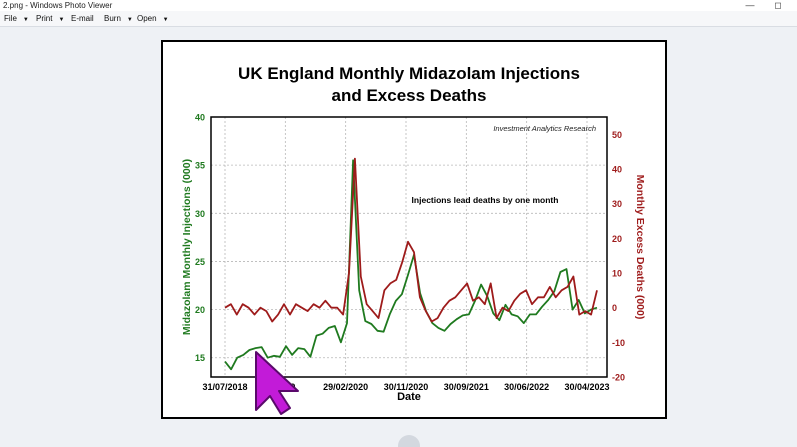 Image resolution: width=797 pixels, height=447 pixels. What do you see at coordinates (617, 204) in the screenshot?
I see `y-right-tick-label: 30` at bounding box center [617, 204].